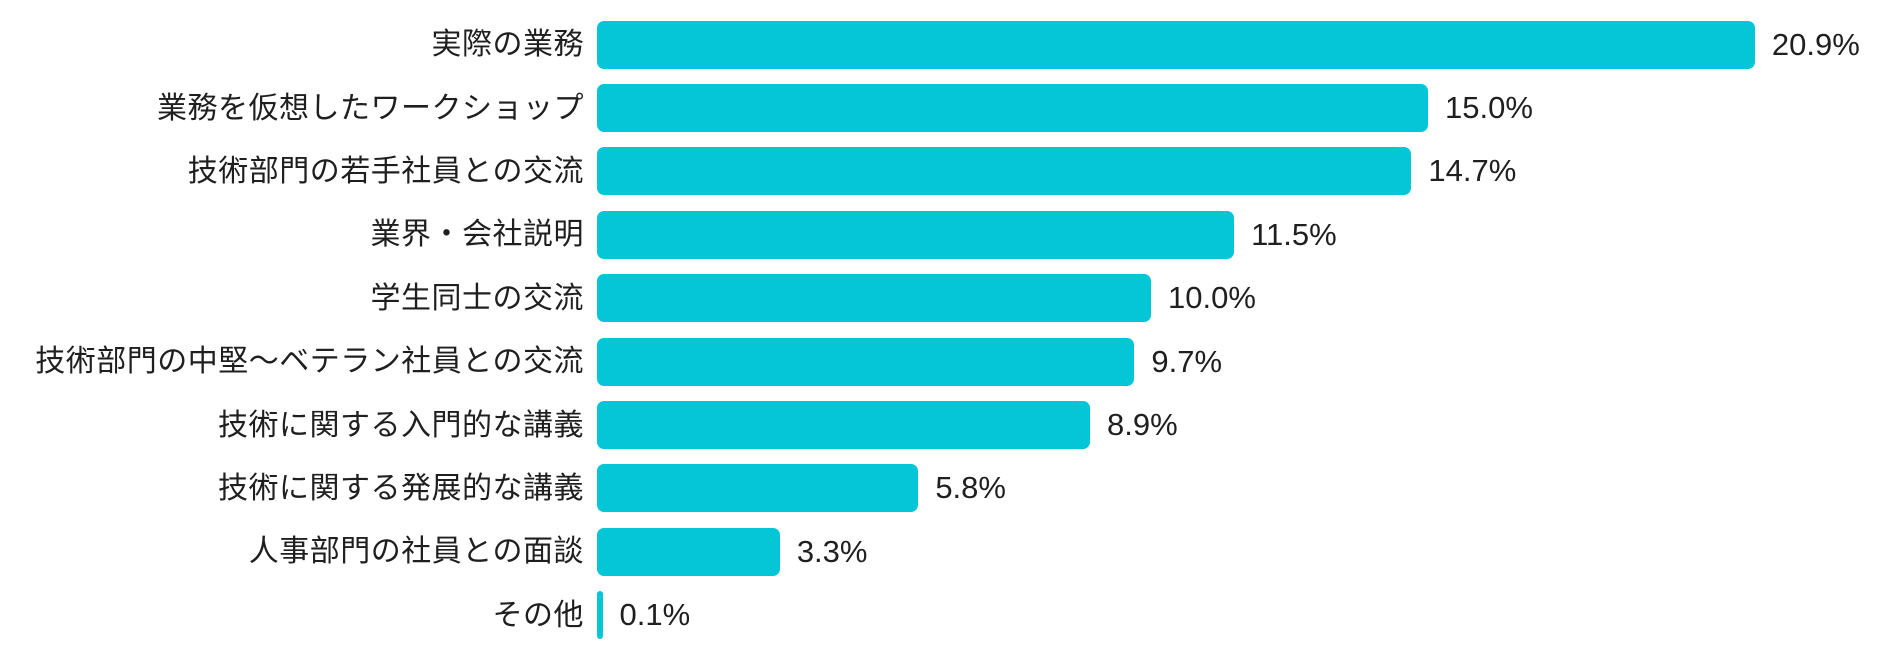  I want to click on chart-row: 技術部門の若手社員との交流 14.7%, so click(946, 171).